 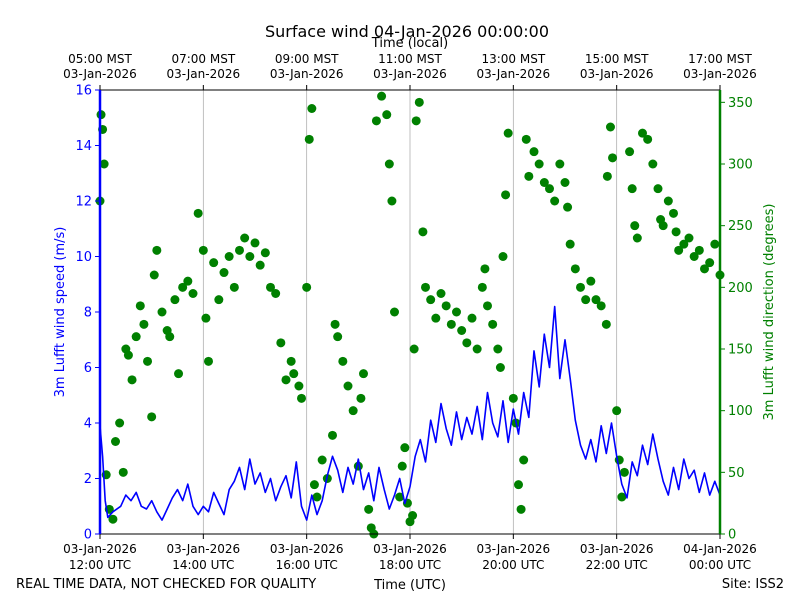 What do you see at coordinates (203, 565) in the screenshot?
I see `bottom-tick-time: 14:00 UTC` at bounding box center [203, 565].